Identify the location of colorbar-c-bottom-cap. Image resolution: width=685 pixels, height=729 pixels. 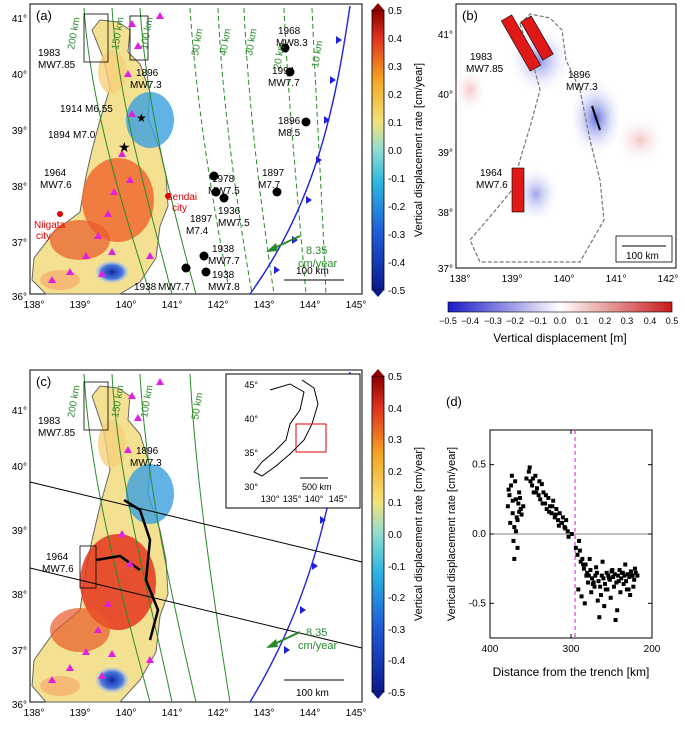
(378, 695).